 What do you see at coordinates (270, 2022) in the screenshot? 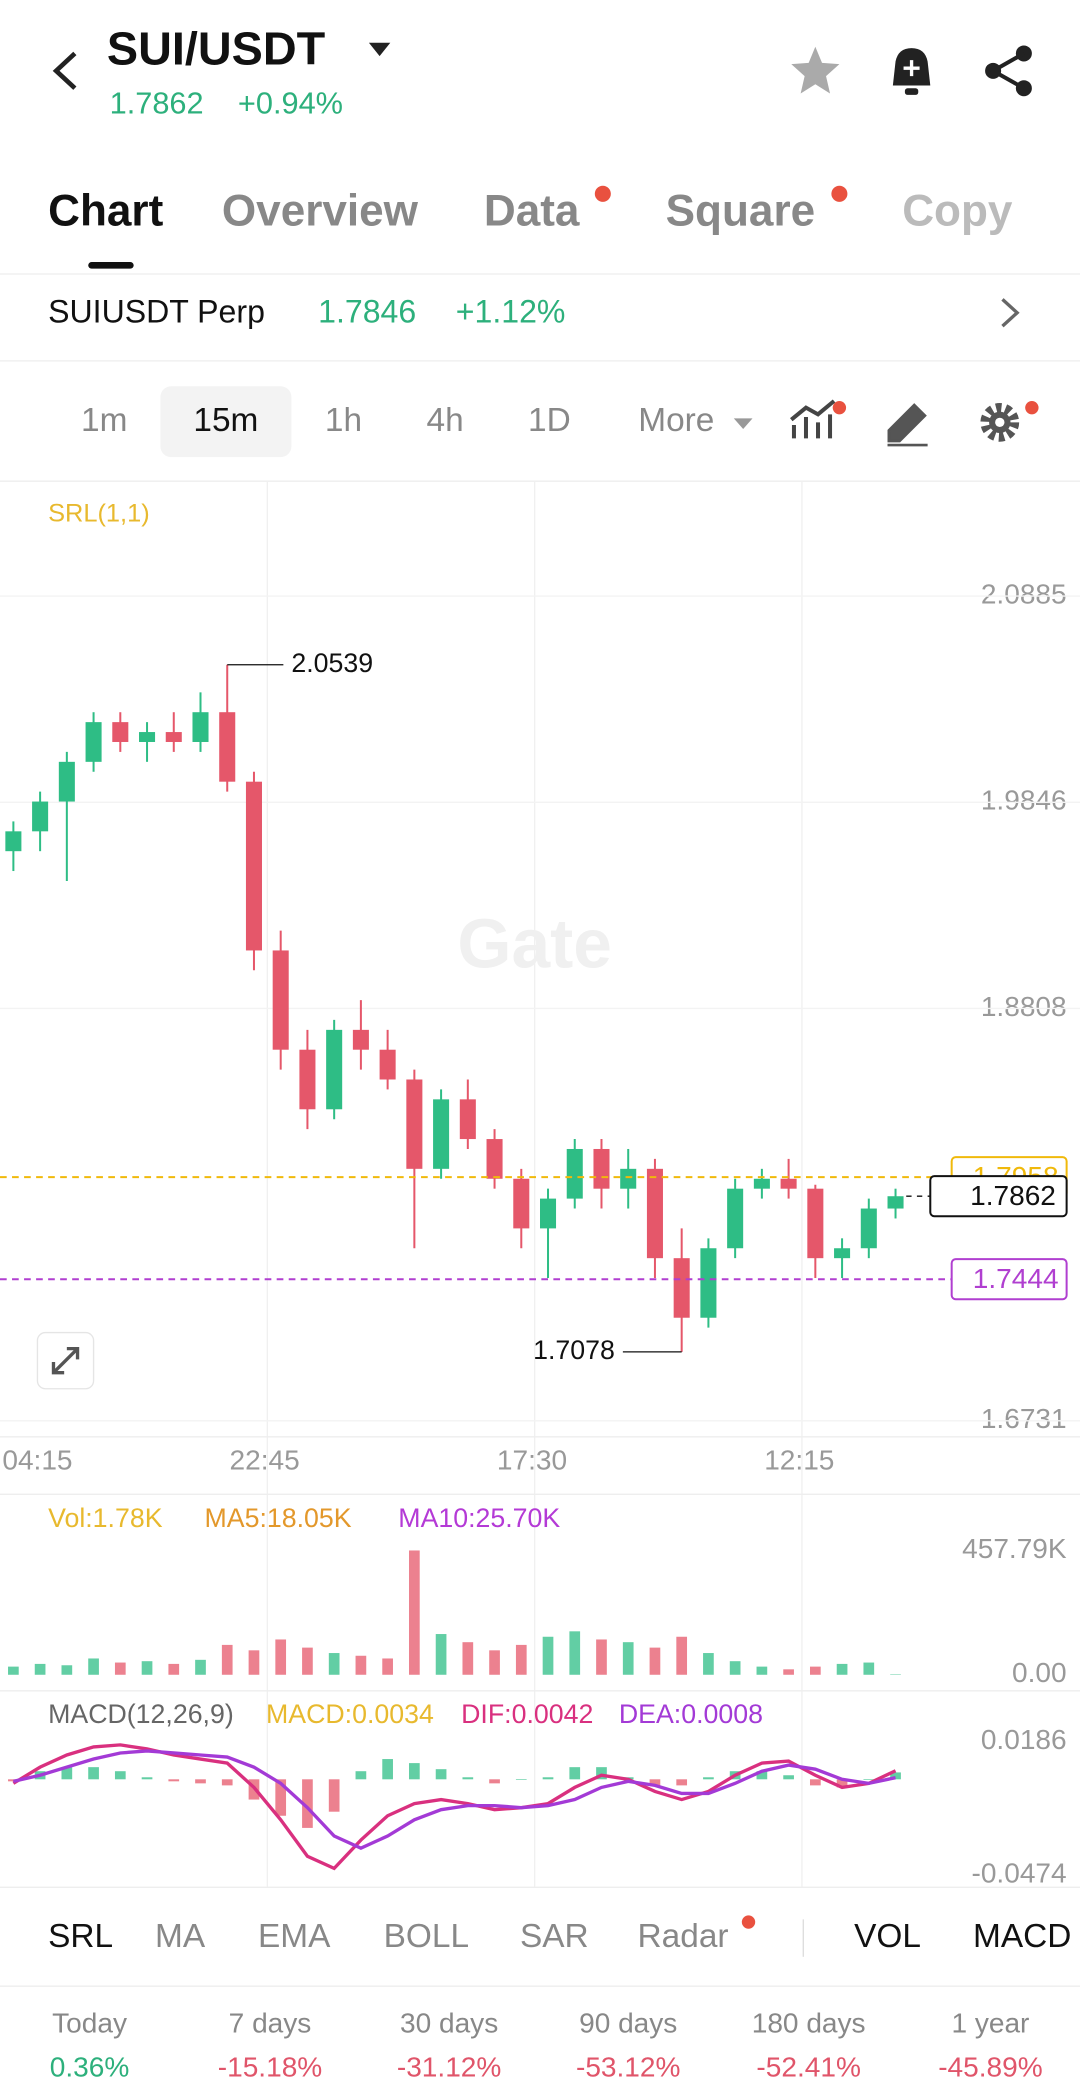
I see `period-label: 7 days` at bounding box center [270, 2022].